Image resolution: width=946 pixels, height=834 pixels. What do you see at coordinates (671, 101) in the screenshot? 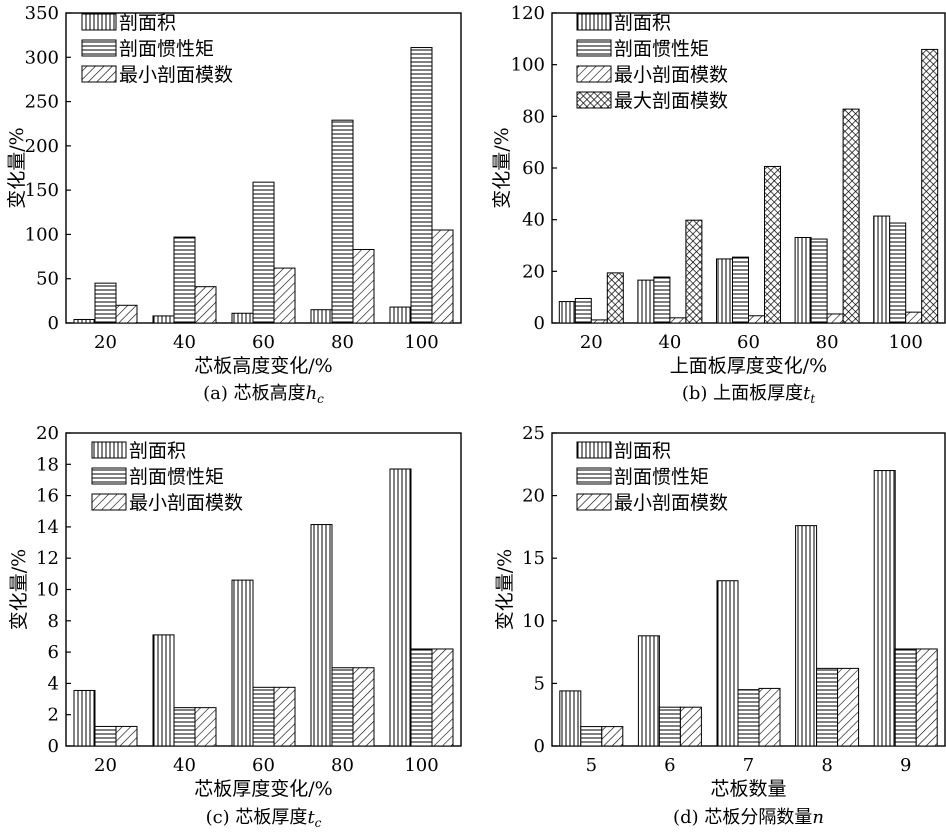
I see `legend-label: 最大剖面模数` at bounding box center [671, 101].